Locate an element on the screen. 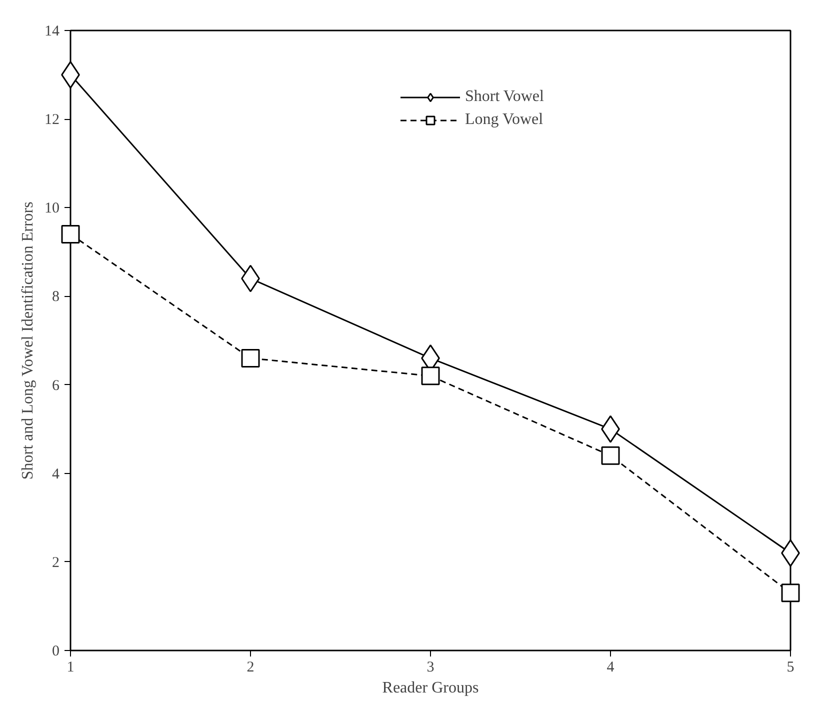 The height and width of the screenshot is (722, 840). x-tick-label: 2 is located at coordinates (250, 668).